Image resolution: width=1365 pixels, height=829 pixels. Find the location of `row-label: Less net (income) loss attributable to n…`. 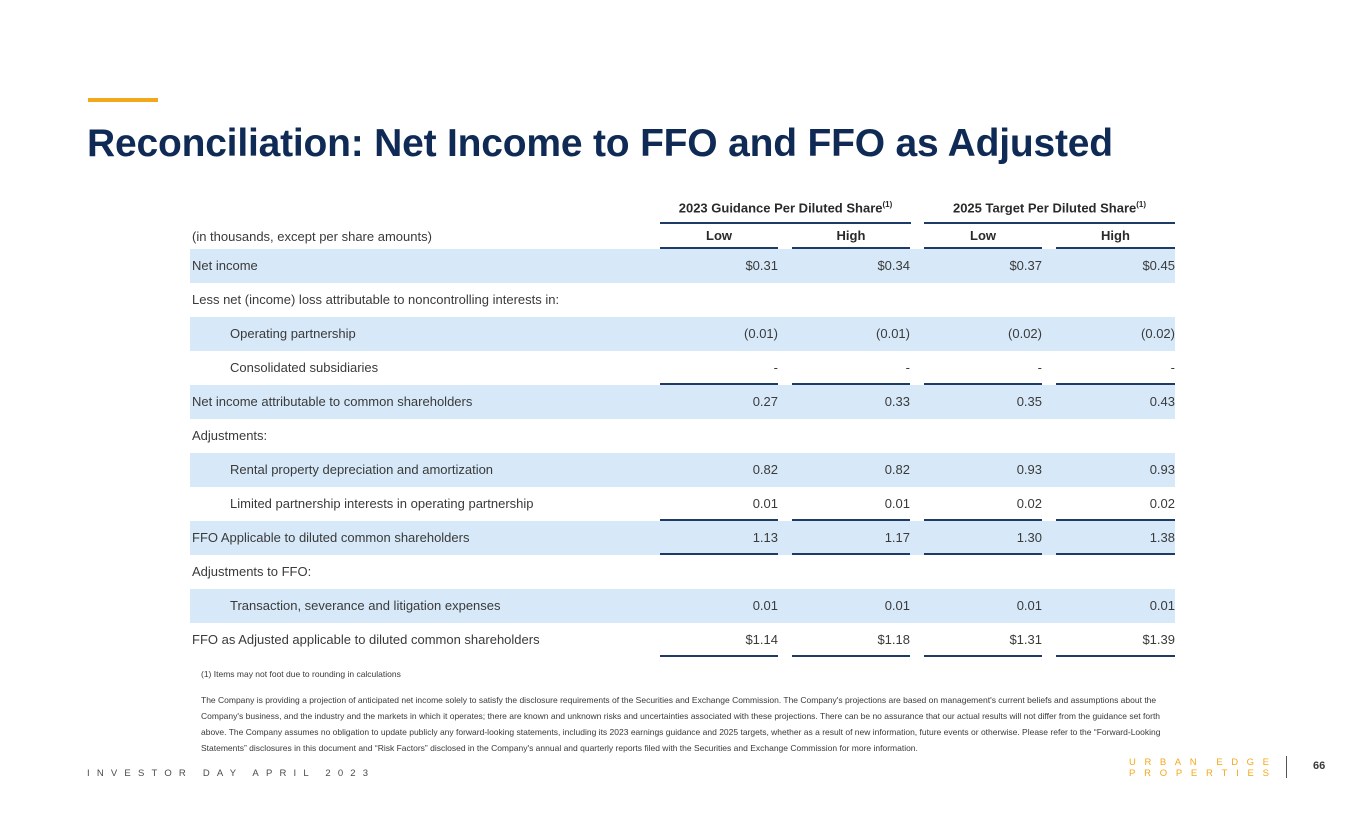

row-label: Less net (income) loss attributable to n… is located at coordinates (376, 299).